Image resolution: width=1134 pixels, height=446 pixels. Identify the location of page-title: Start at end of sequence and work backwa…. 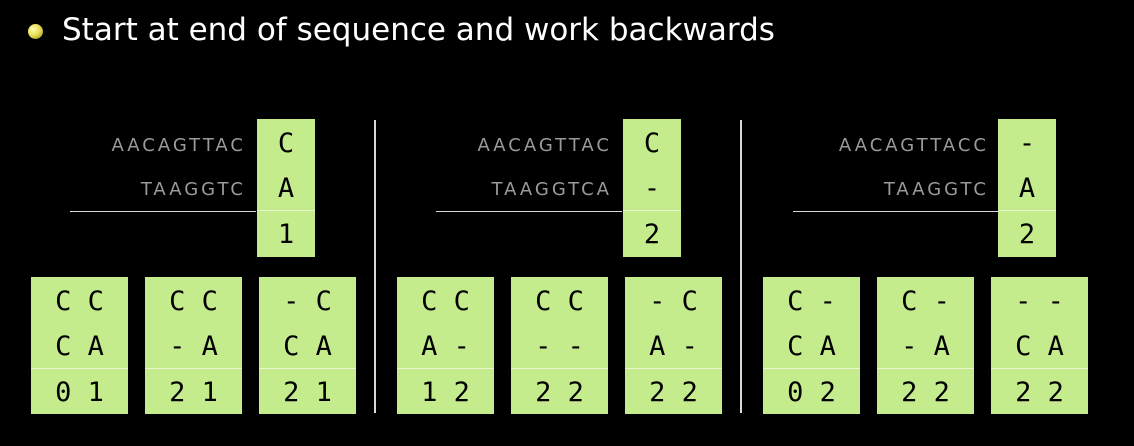
(418, 30).